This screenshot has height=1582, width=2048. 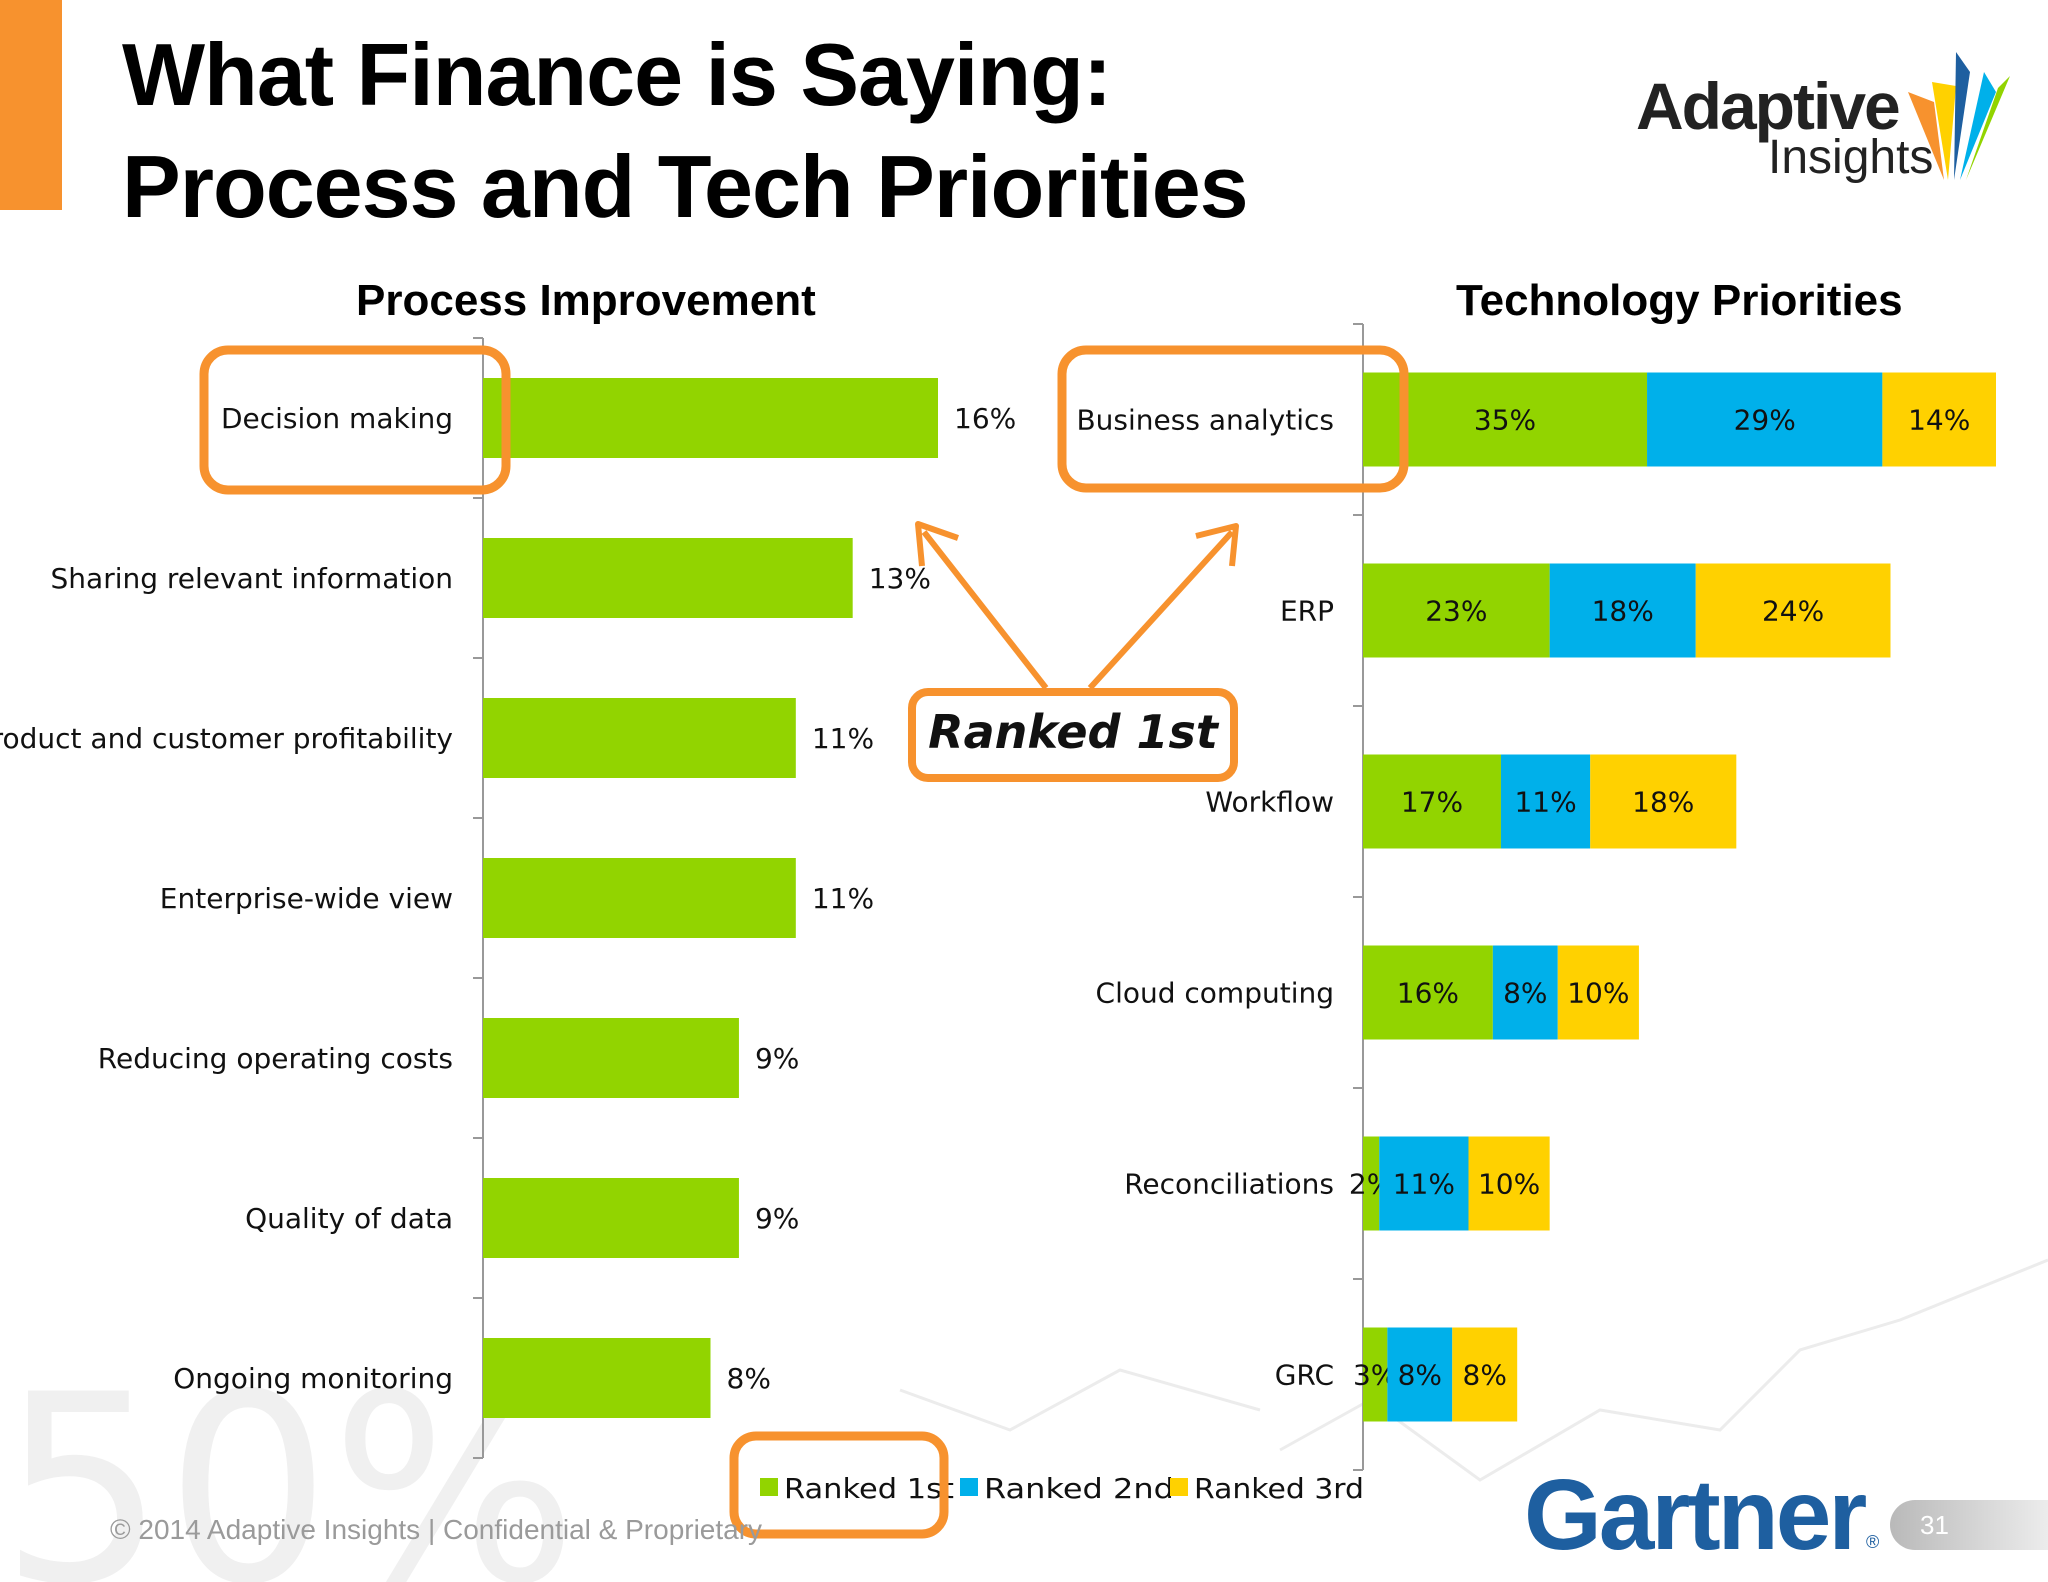 I want to click on legend-label: Ranked 2nd, so click(x=1079, y=1488).